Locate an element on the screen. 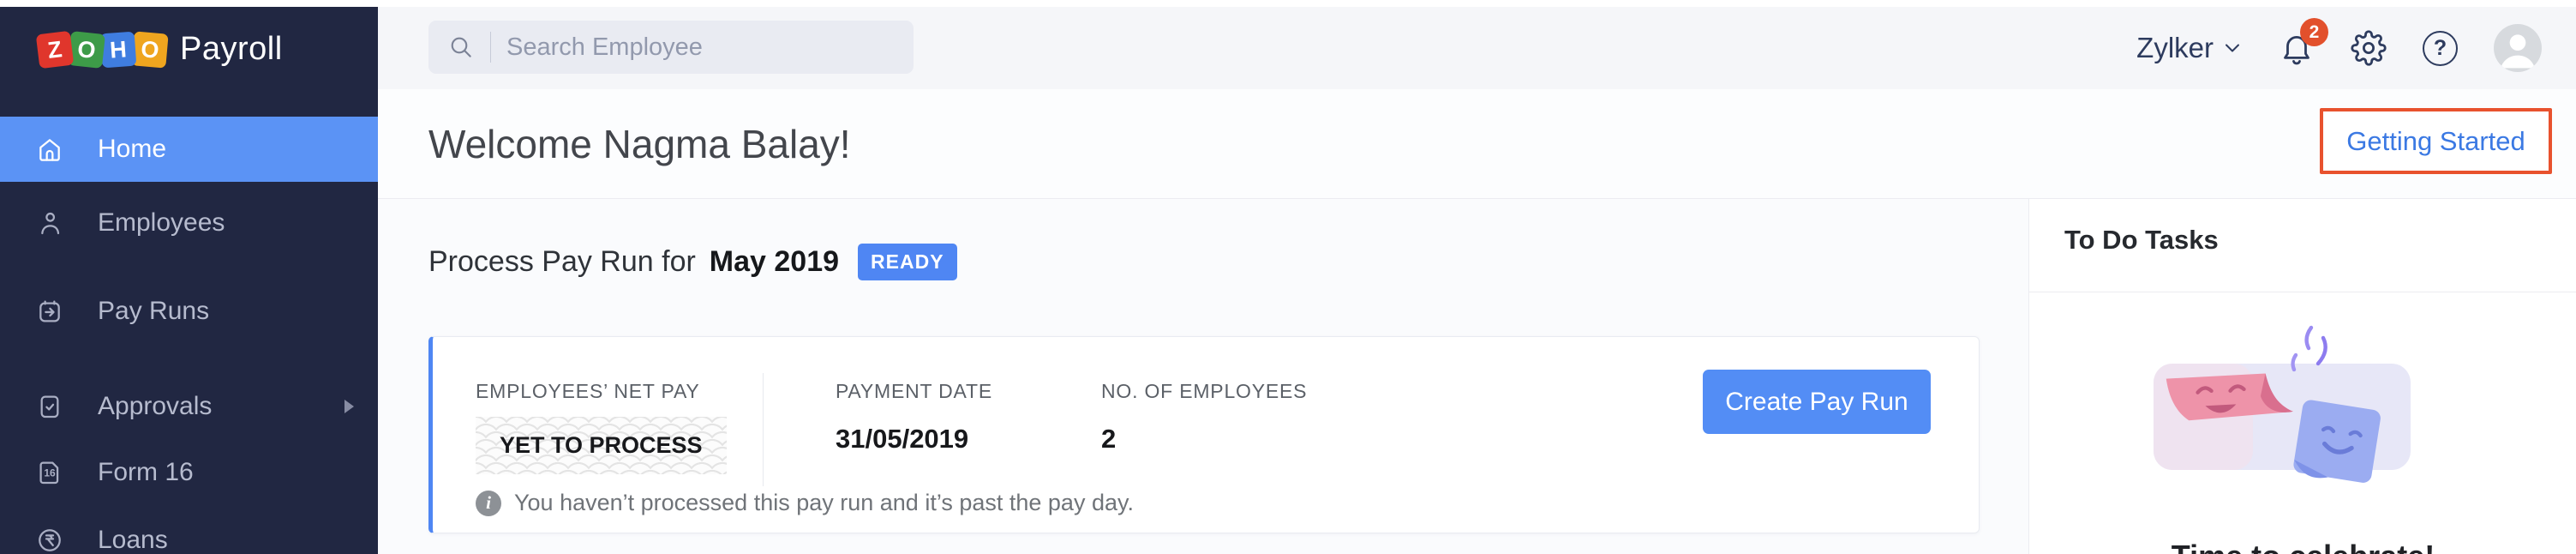  stat-label: NO. OF EMPLOYEES is located at coordinates (1204, 391).